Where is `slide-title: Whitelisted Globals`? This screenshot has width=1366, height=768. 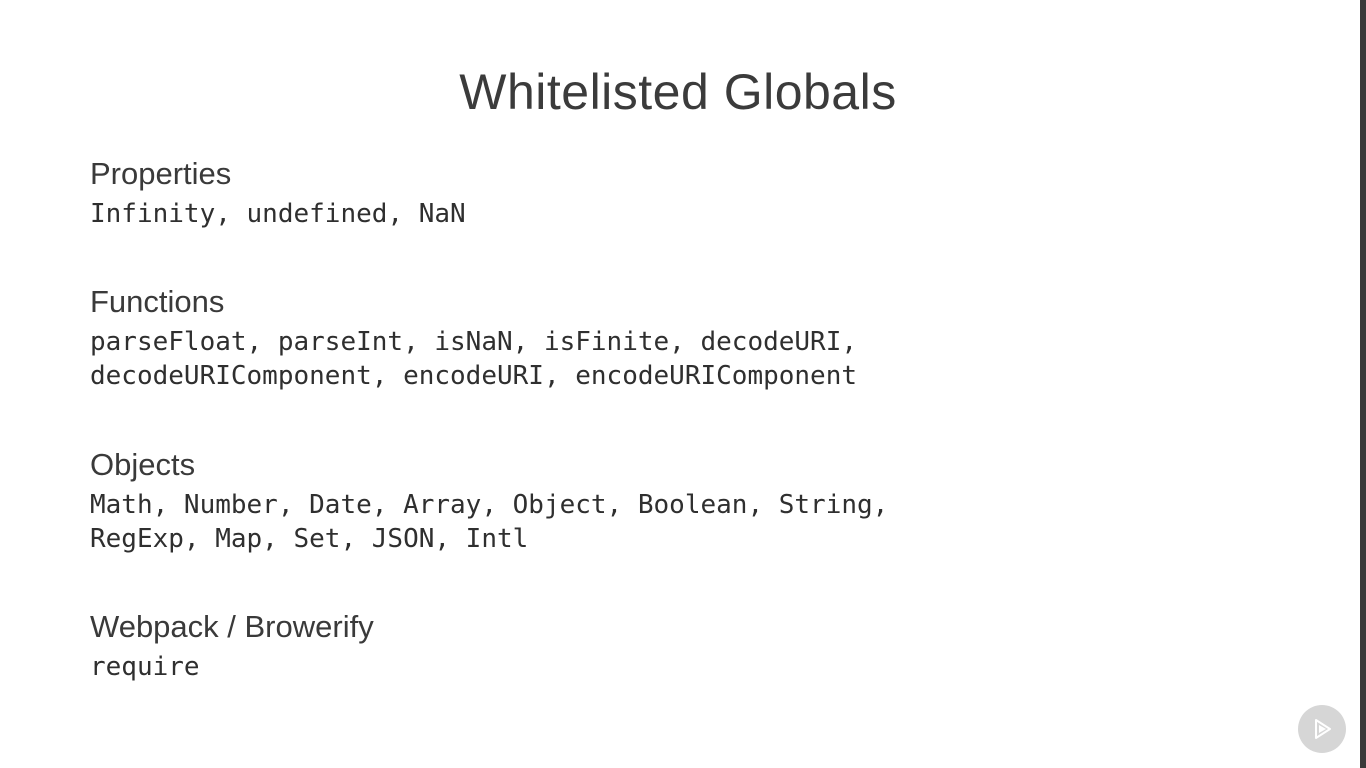 slide-title: Whitelisted Globals is located at coordinates (678, 92).